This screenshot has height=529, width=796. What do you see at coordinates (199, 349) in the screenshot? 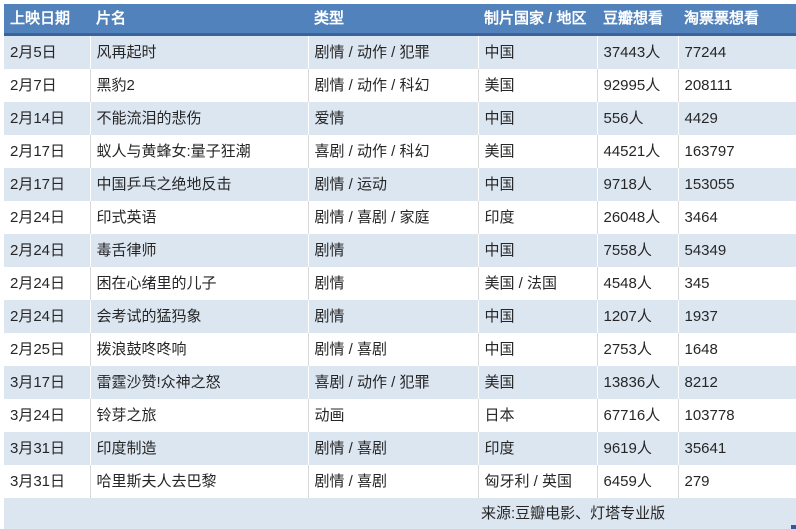
I see `title-cell: 拨浪鼓咚咚响` at bounding box center [199, 349].